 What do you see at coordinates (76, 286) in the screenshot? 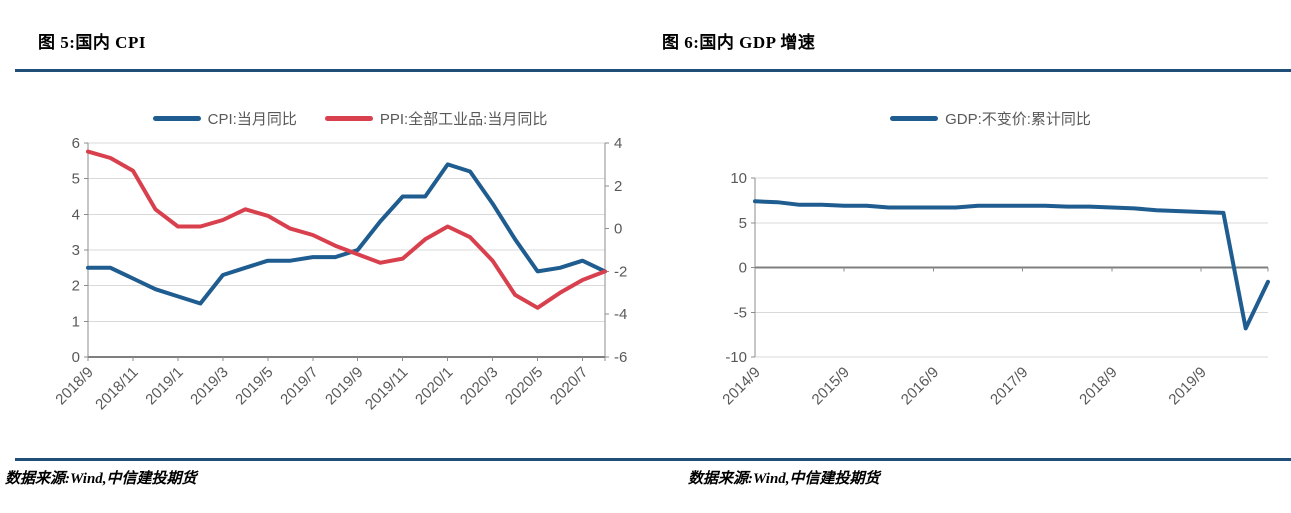
I see `y-axis-tick-label: 2` at bounding box center [76, 286].